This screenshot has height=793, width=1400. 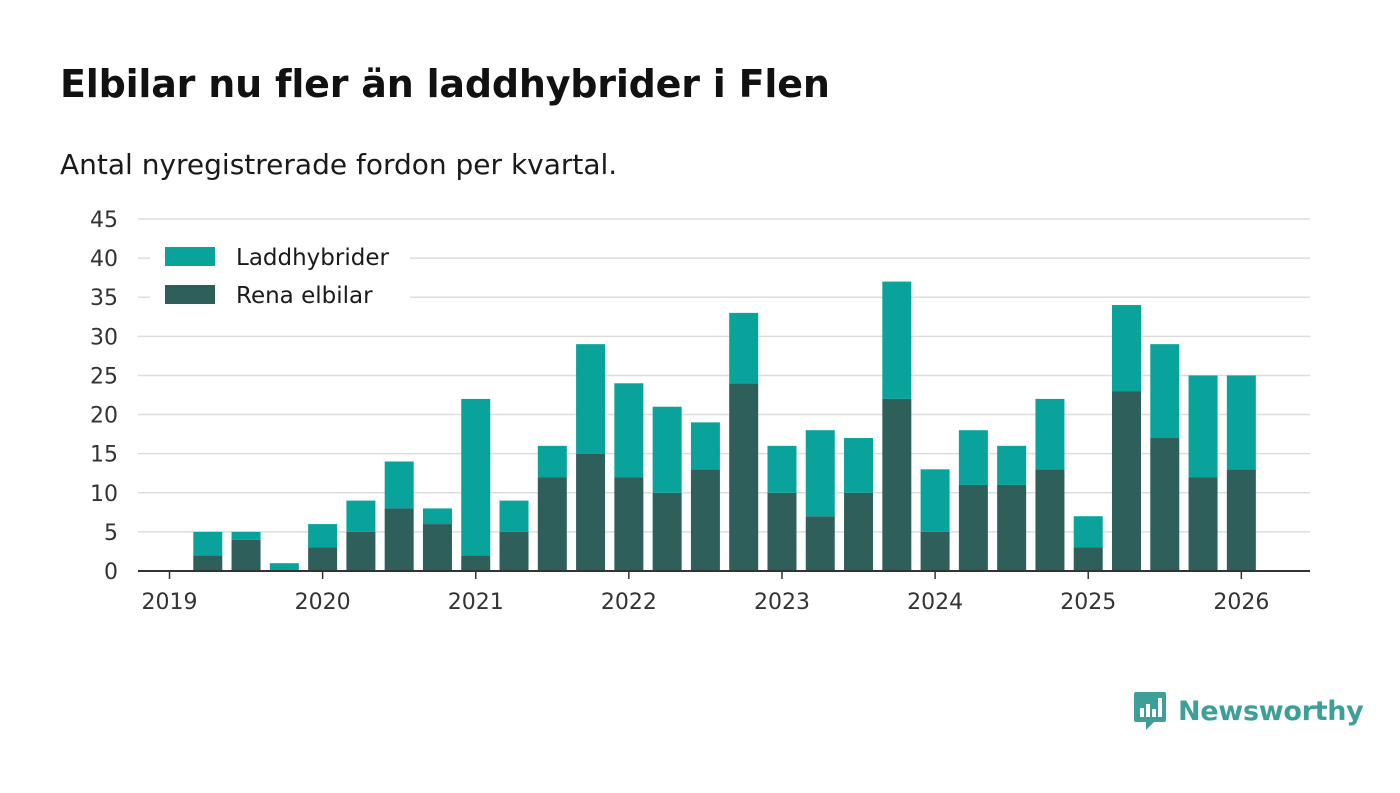 What do you see at coordinates (782, 602) in the screenshot?
I see `x-tick-label: 2023` at bounding box center [782, 602].